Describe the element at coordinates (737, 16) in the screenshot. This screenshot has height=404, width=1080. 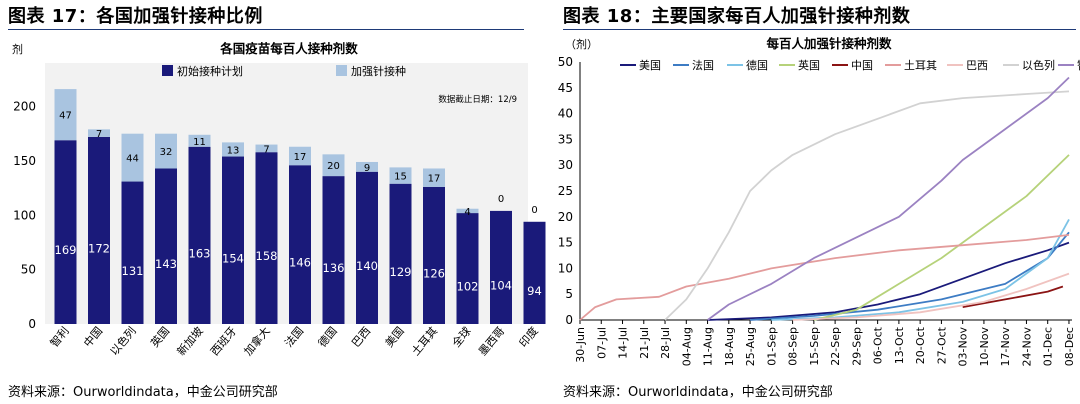
I see `right-figure-title: 图表 18：主要国家每百人加强针接种剂数` at that location.